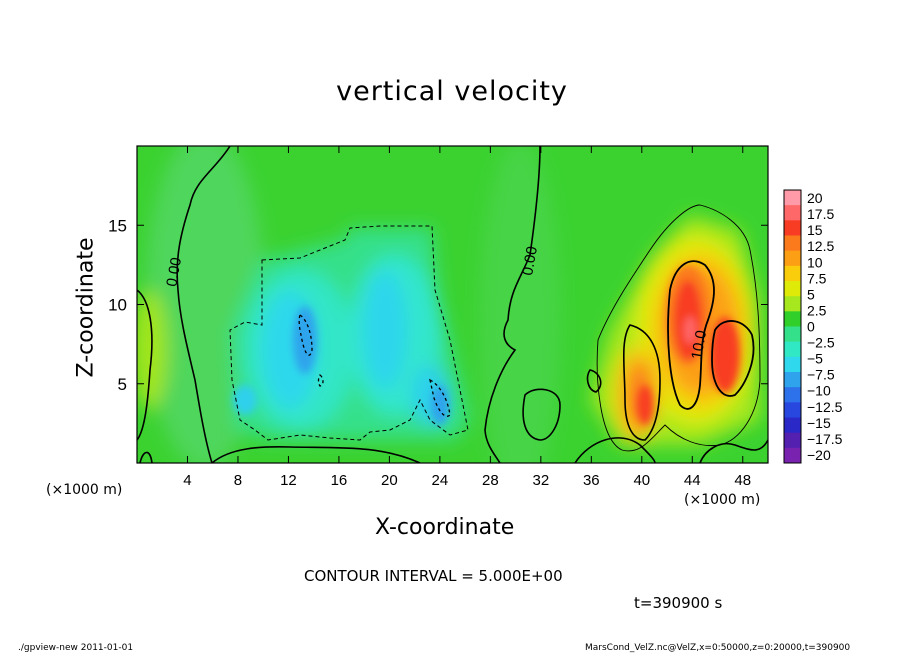 Image resolution: width=904 pixels, height=654 pixels. Describe the element at coordinates (187, 480) in the screenshot. I see `x-tick-label: 4` at that location.